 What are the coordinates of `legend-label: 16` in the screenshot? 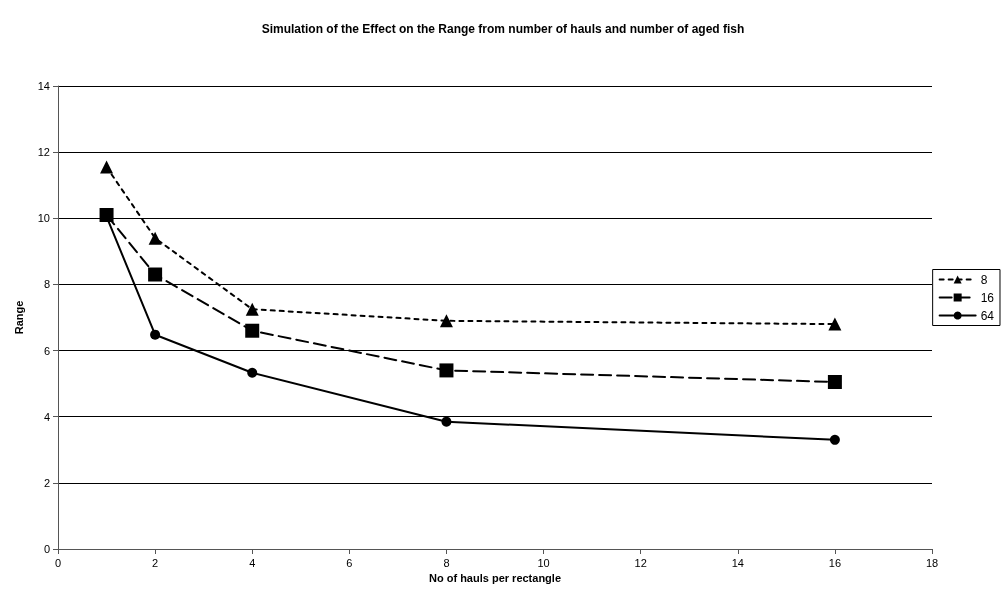 It's located at (987, 297).